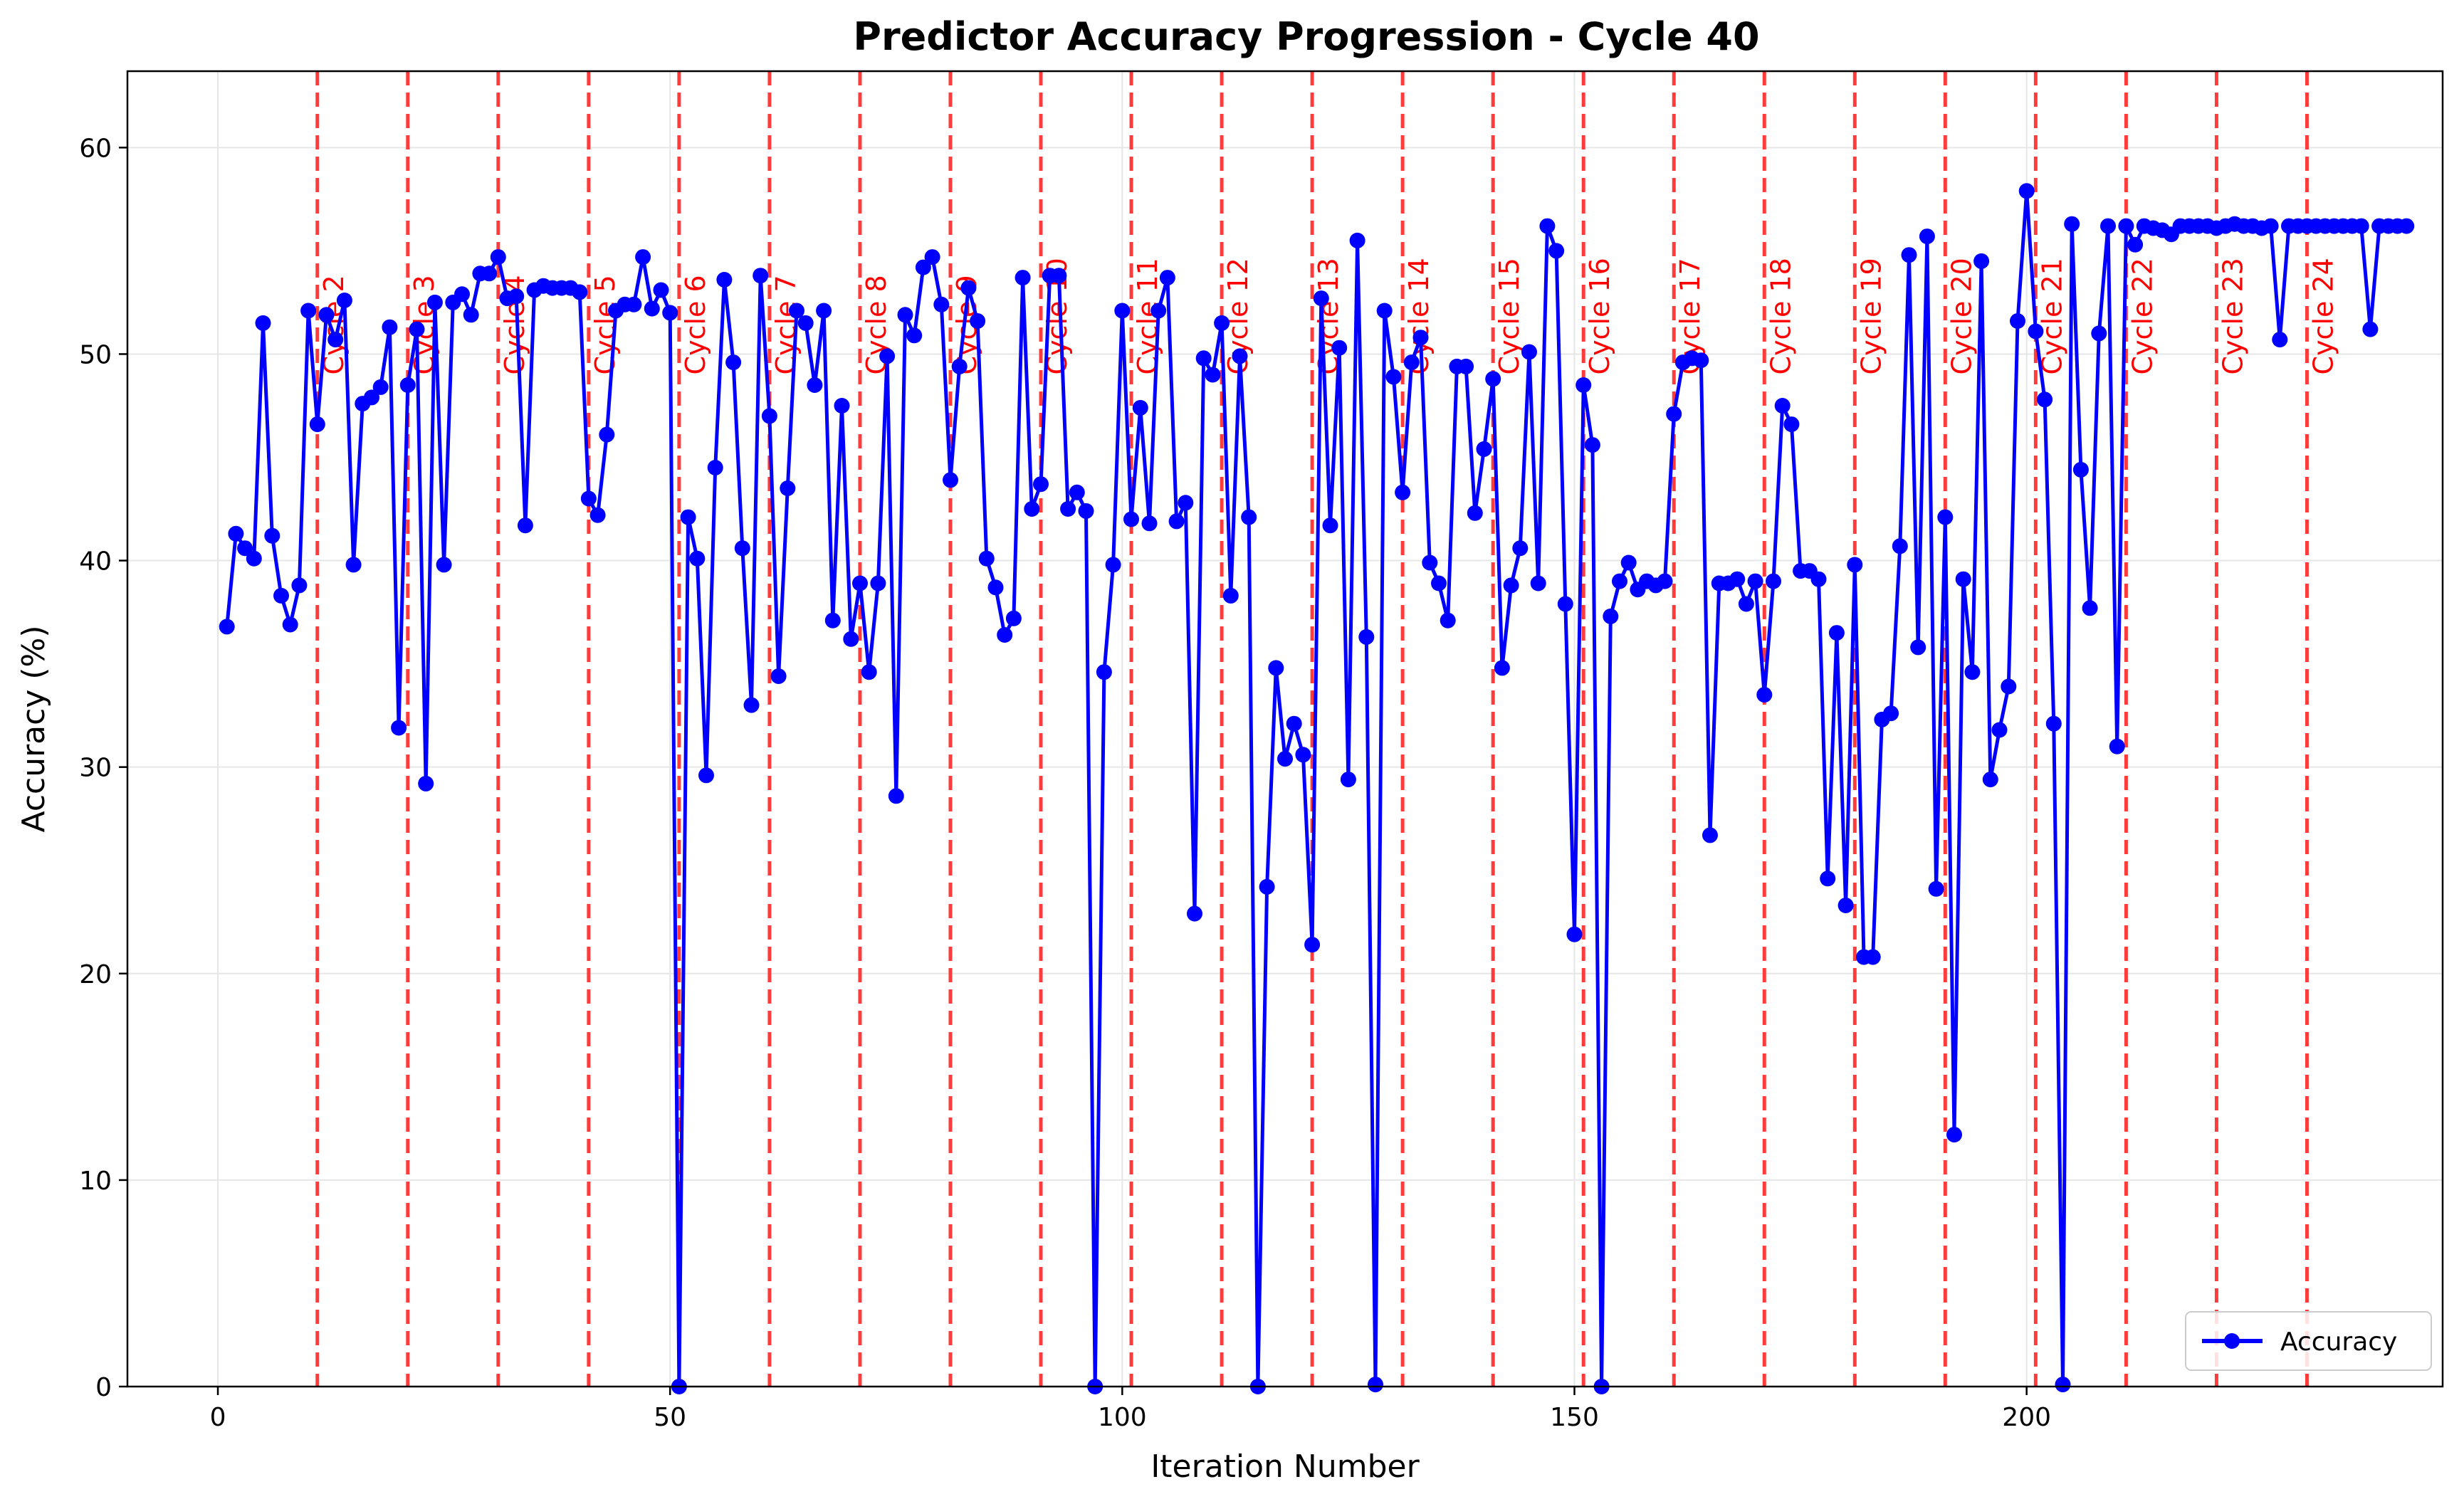  Describe the element at coordinates (2232, 1341) in the screenshot. I see `legend-marker` at that location.